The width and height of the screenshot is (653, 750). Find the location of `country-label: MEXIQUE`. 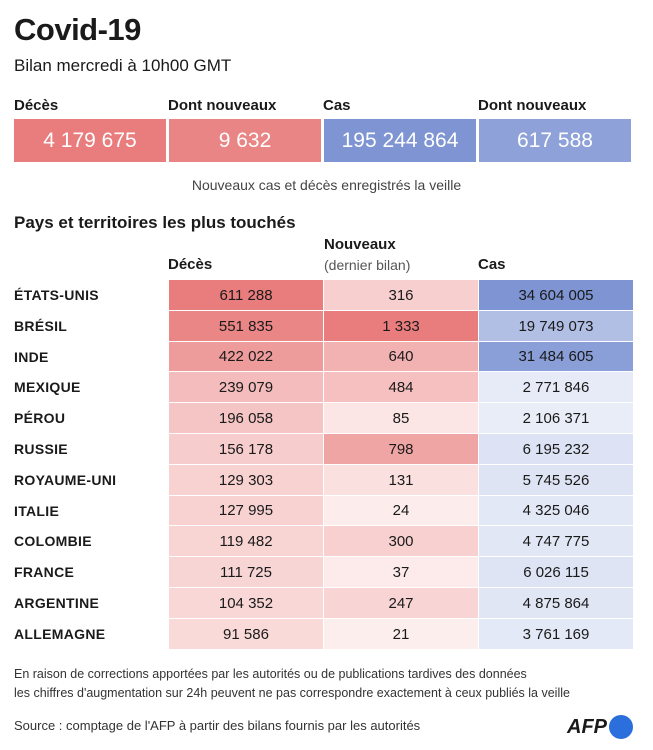

country-label: MEXIQUE is located at coordinates (47, 387).